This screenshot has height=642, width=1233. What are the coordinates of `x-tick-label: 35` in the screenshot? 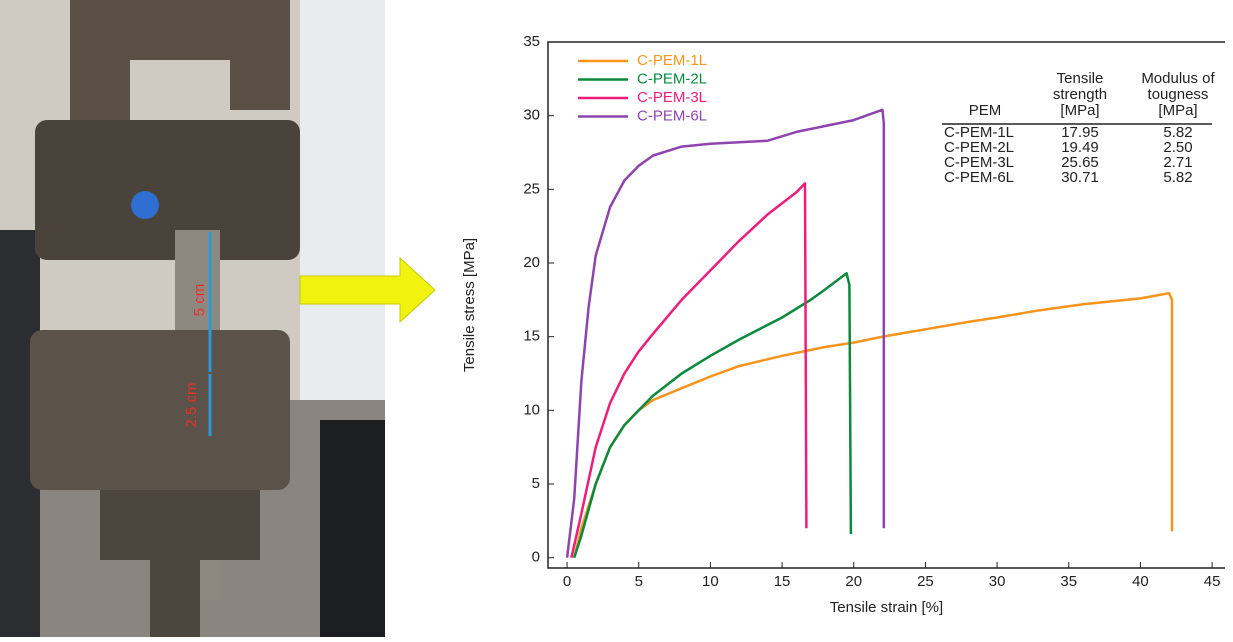 It's located at (1068, 581).